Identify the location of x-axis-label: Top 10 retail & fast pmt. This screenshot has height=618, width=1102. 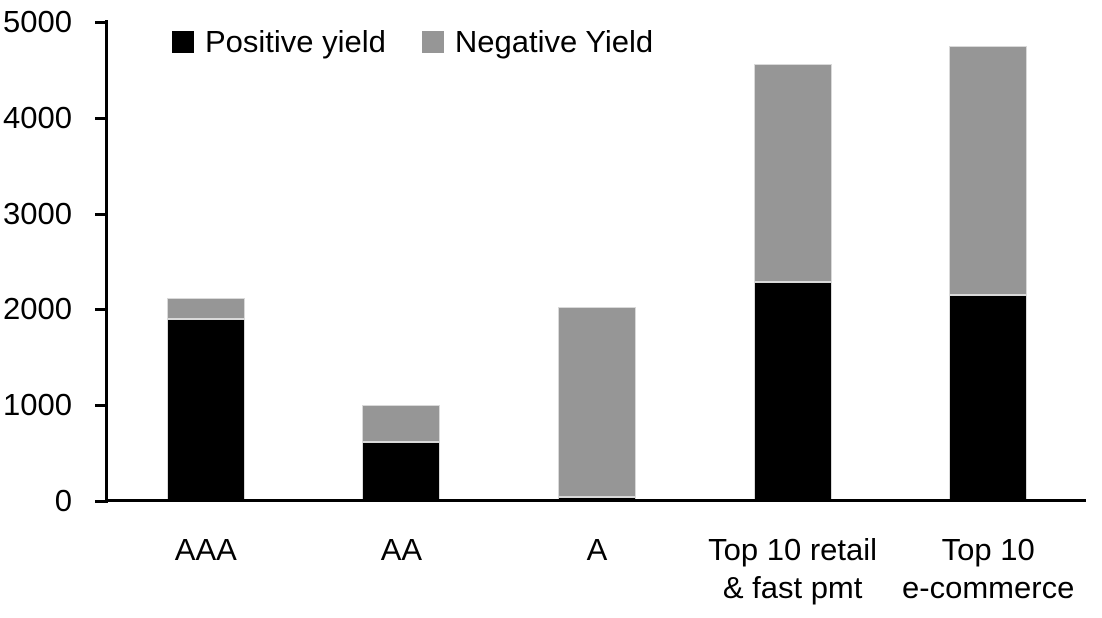
(793, 568).